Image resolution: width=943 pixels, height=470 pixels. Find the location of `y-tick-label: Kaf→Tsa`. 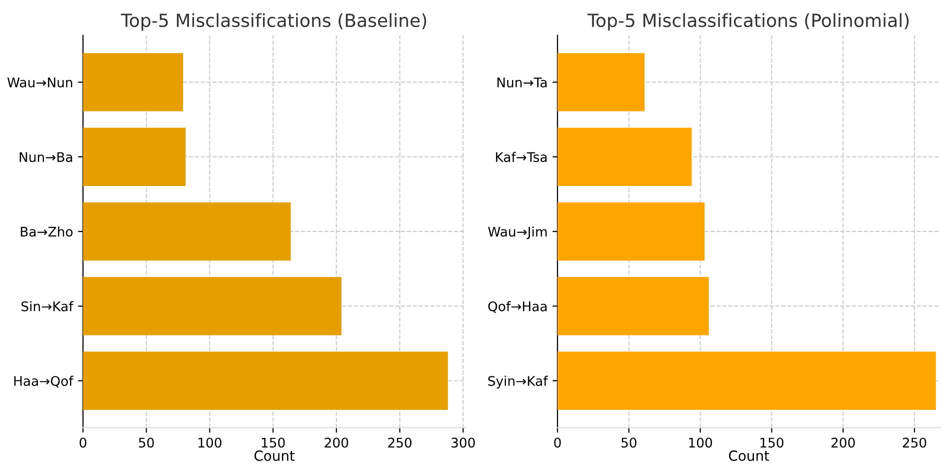

y-tick-label: Kaf→Tsa is located at coordinates (521, 157).